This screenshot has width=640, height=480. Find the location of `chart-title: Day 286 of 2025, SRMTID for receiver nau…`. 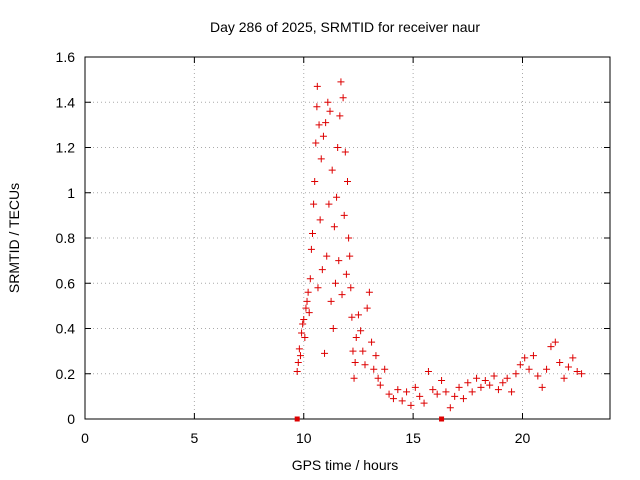

chart-title: Day 286 of 2025, SRMTID for receiver nau… is located at coordinates (345, 27).